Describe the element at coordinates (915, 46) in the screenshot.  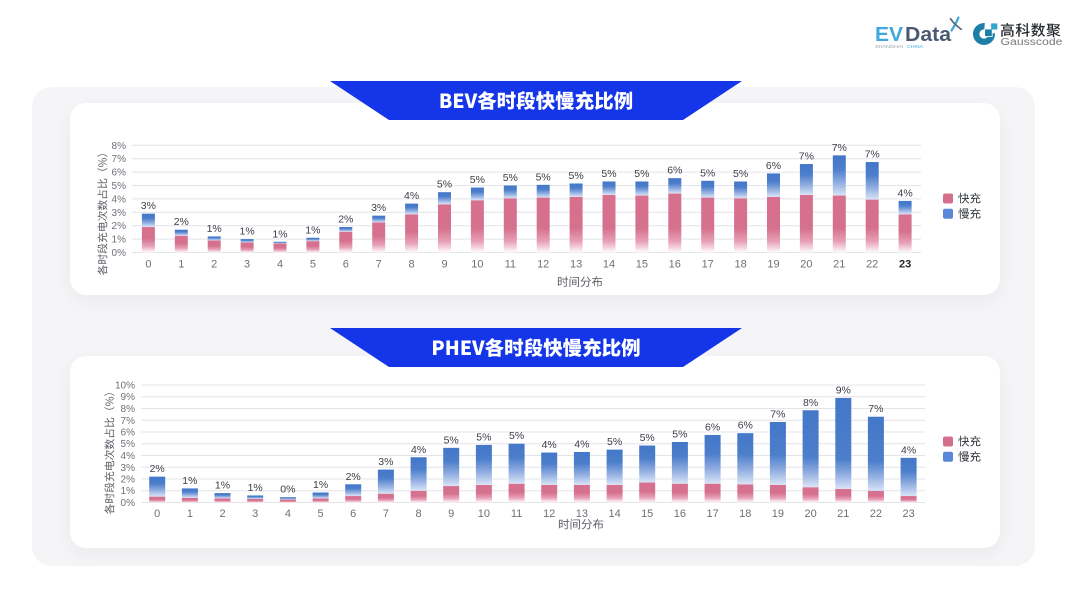
I see `svg-text: CHINA` at that location.